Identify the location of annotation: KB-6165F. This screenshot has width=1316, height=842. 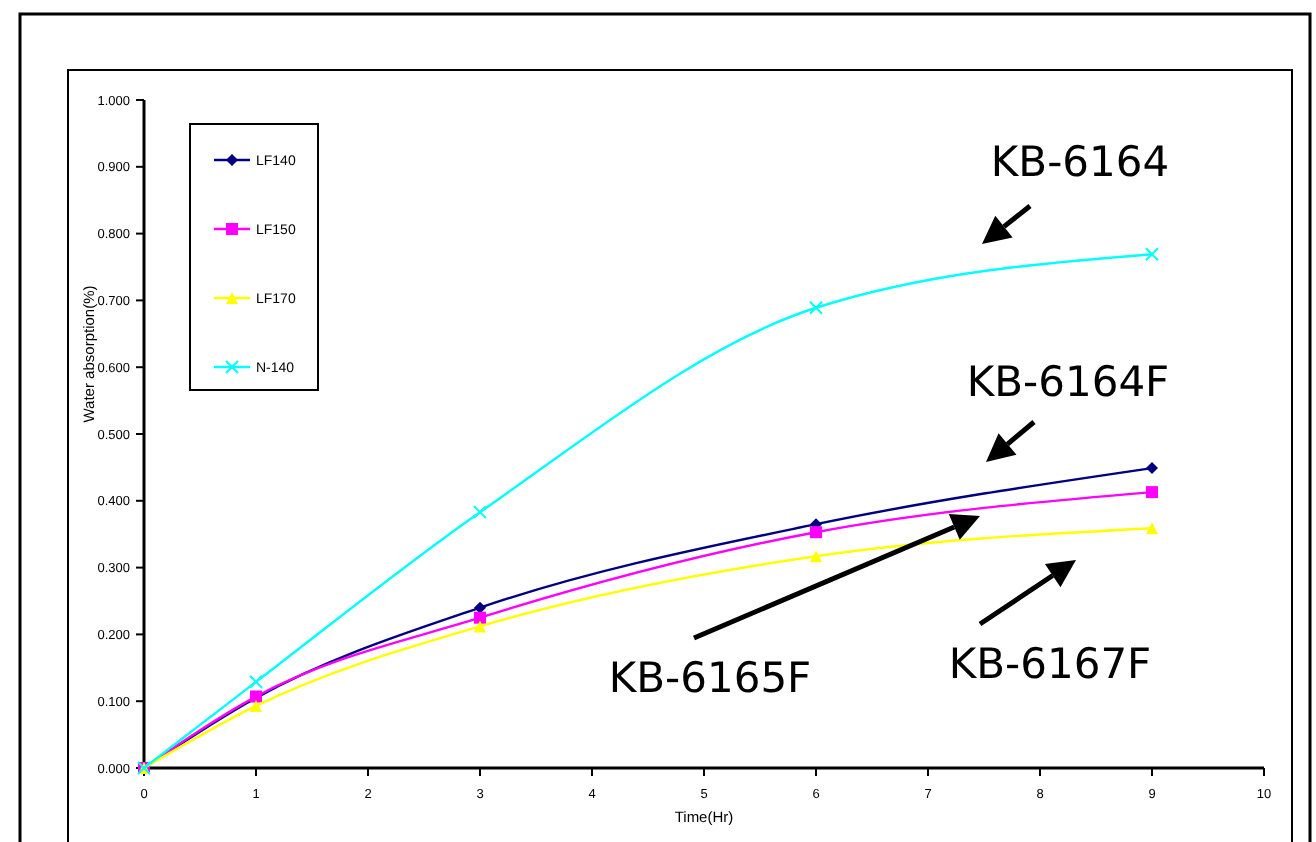
(710, 678).